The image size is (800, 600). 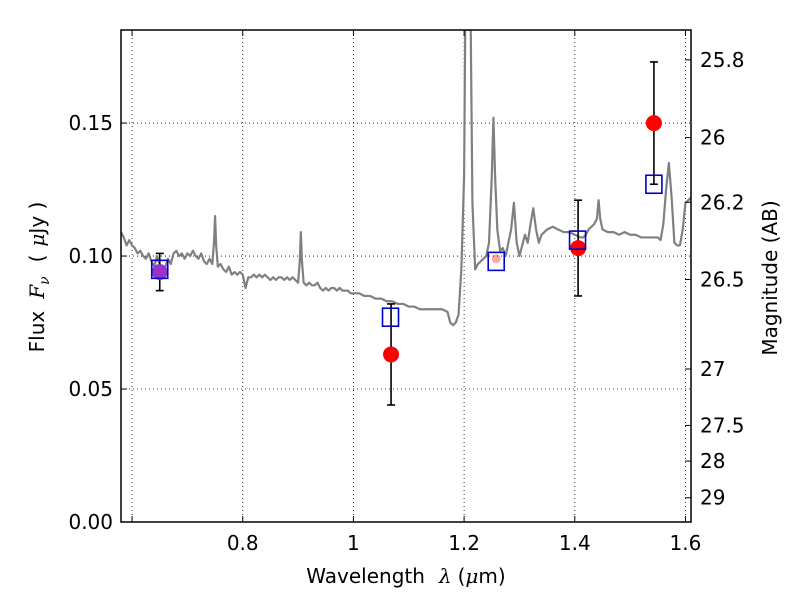 I want to click on y2-tick-label-4: 27, so click(x=712, y=369).